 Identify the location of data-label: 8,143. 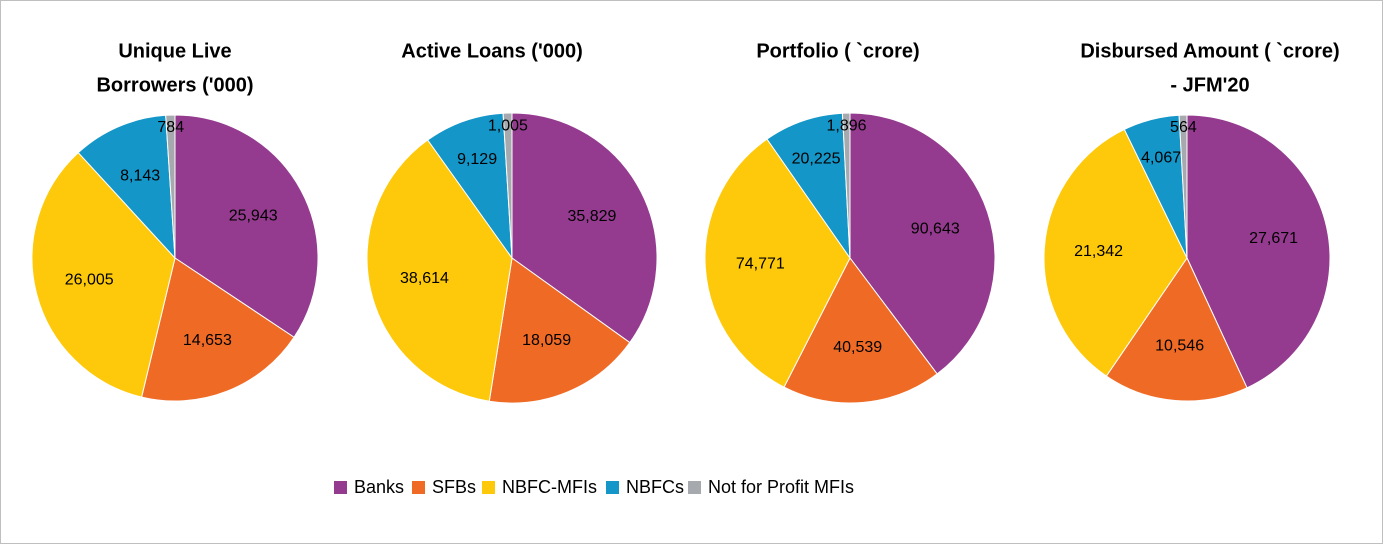
(140, 176).